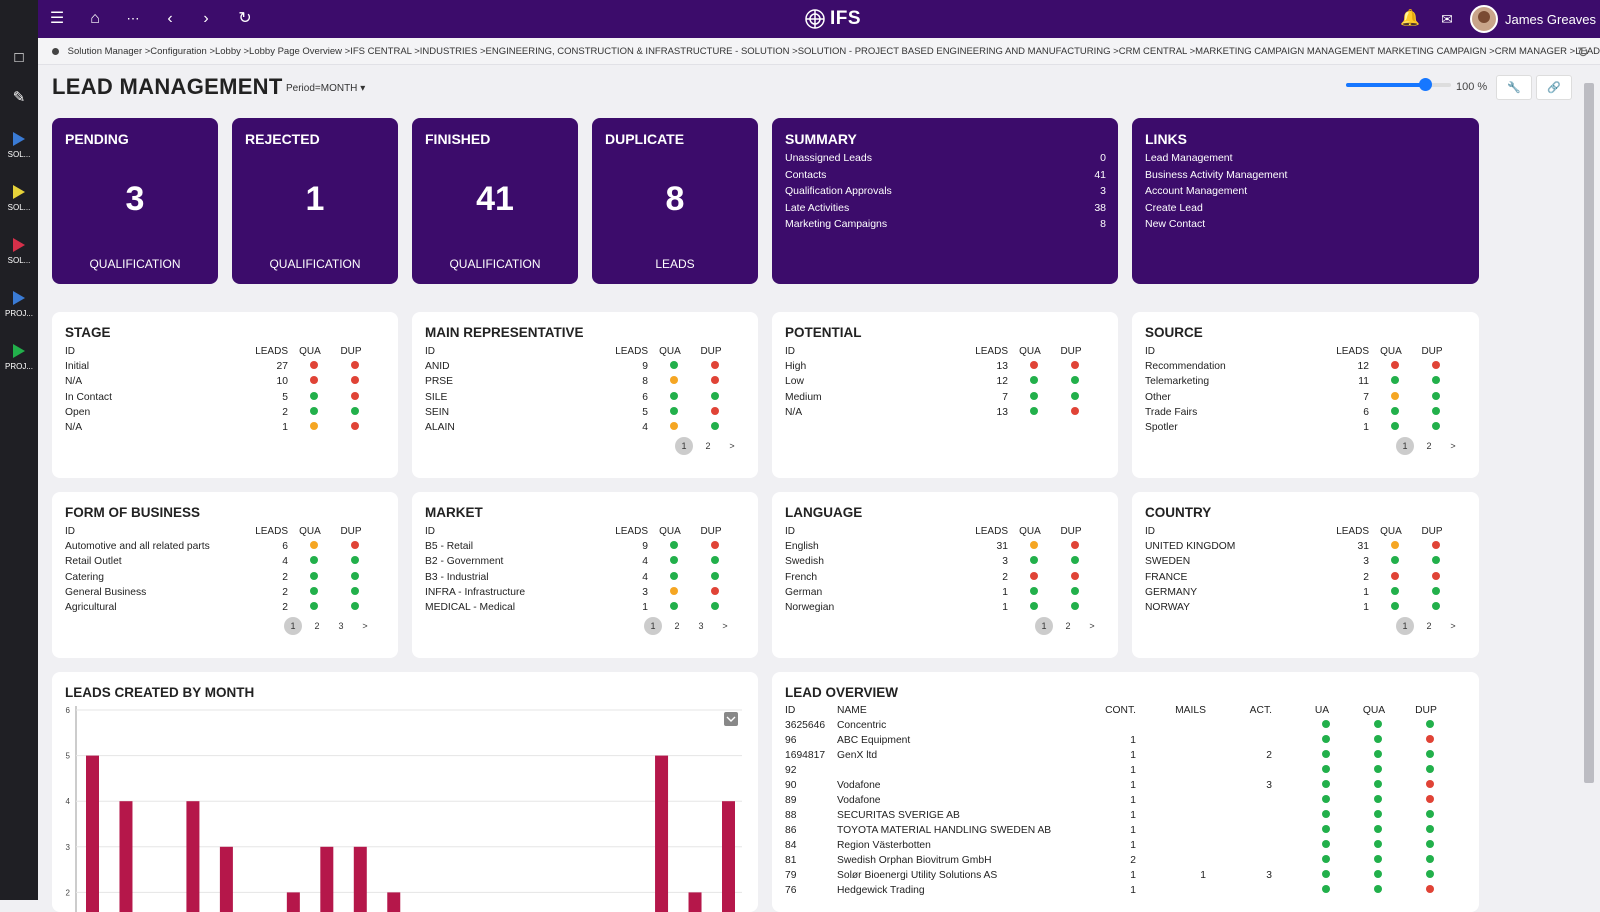 Image resolution: width=1600 pixels, height=912 pixels. What do you see at coordinates (315, 201) in the screenshot?
I see `card-rejected: REJECTED 1 QUALIFICATION` at bounding box center [315, 201].